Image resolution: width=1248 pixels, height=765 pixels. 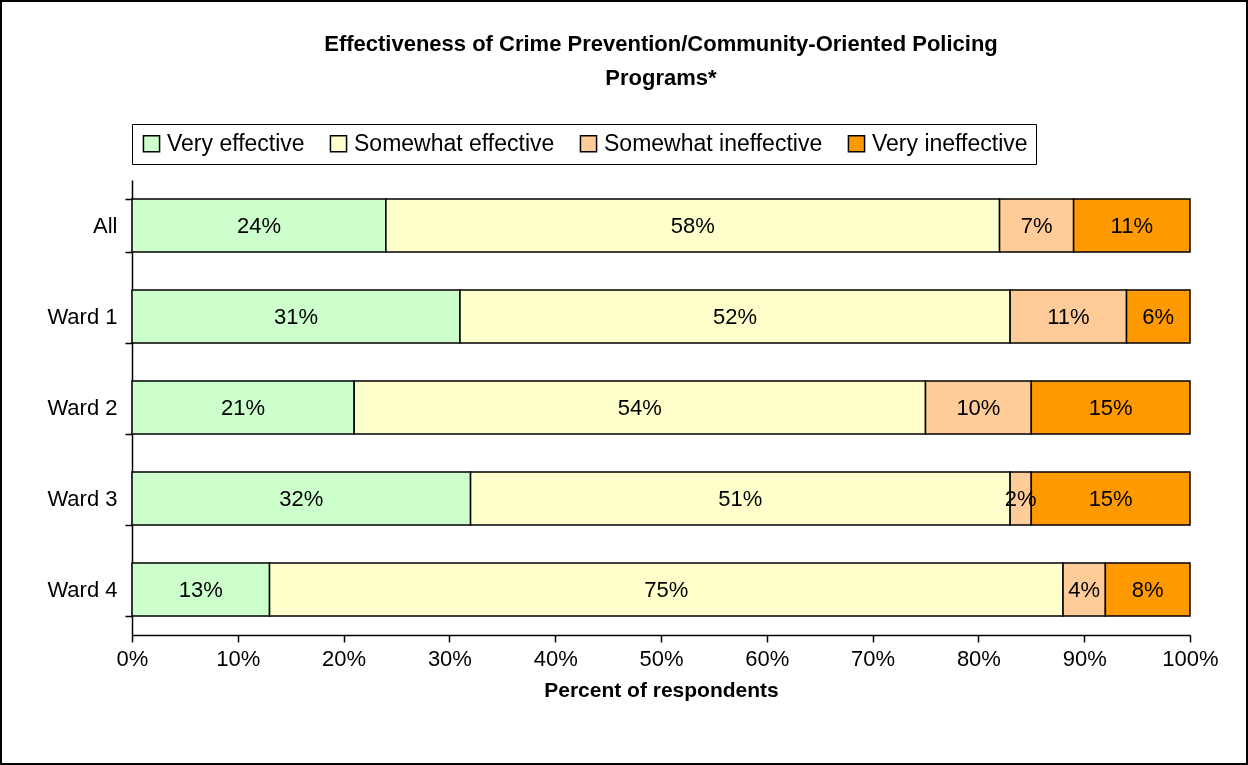 I want to click on x-tick-label: 0%, so click(x=132, y=658).